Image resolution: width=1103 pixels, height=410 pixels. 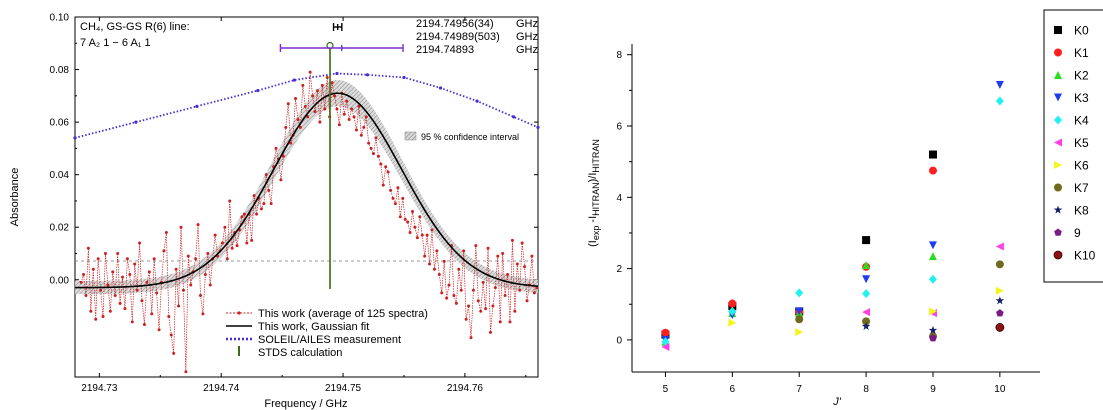 I want to click on data-point-k2, so click(x=932, y=256).